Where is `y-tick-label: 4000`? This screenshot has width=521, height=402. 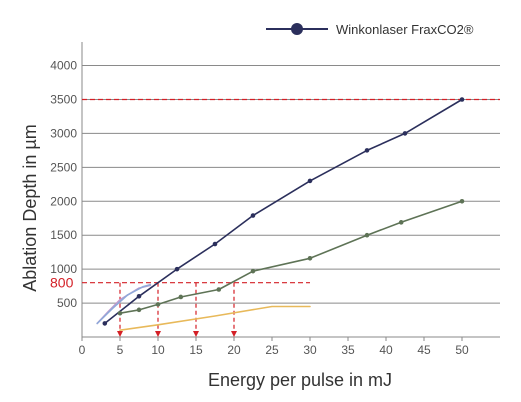
y-tick-label: 4000 is located at coordinates (63, 66).